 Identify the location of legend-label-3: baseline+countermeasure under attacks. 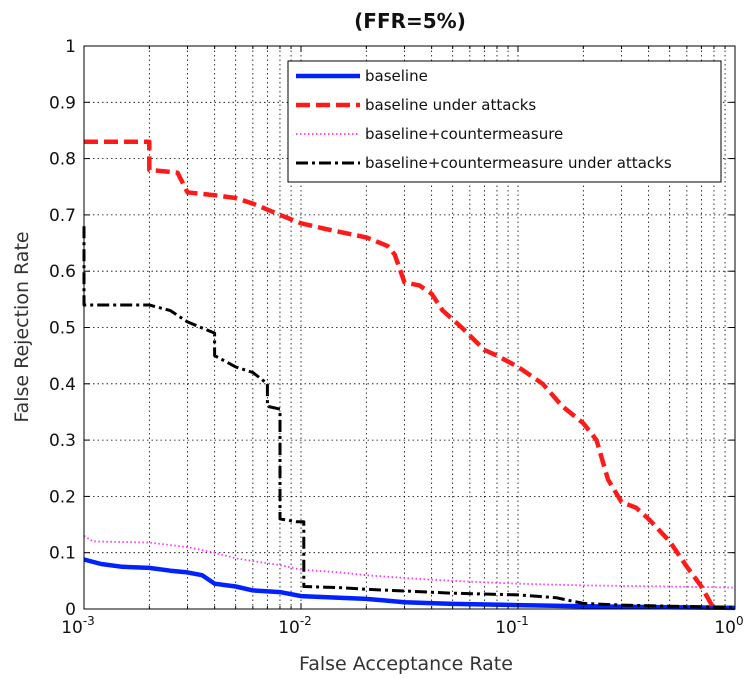
(518, 163).